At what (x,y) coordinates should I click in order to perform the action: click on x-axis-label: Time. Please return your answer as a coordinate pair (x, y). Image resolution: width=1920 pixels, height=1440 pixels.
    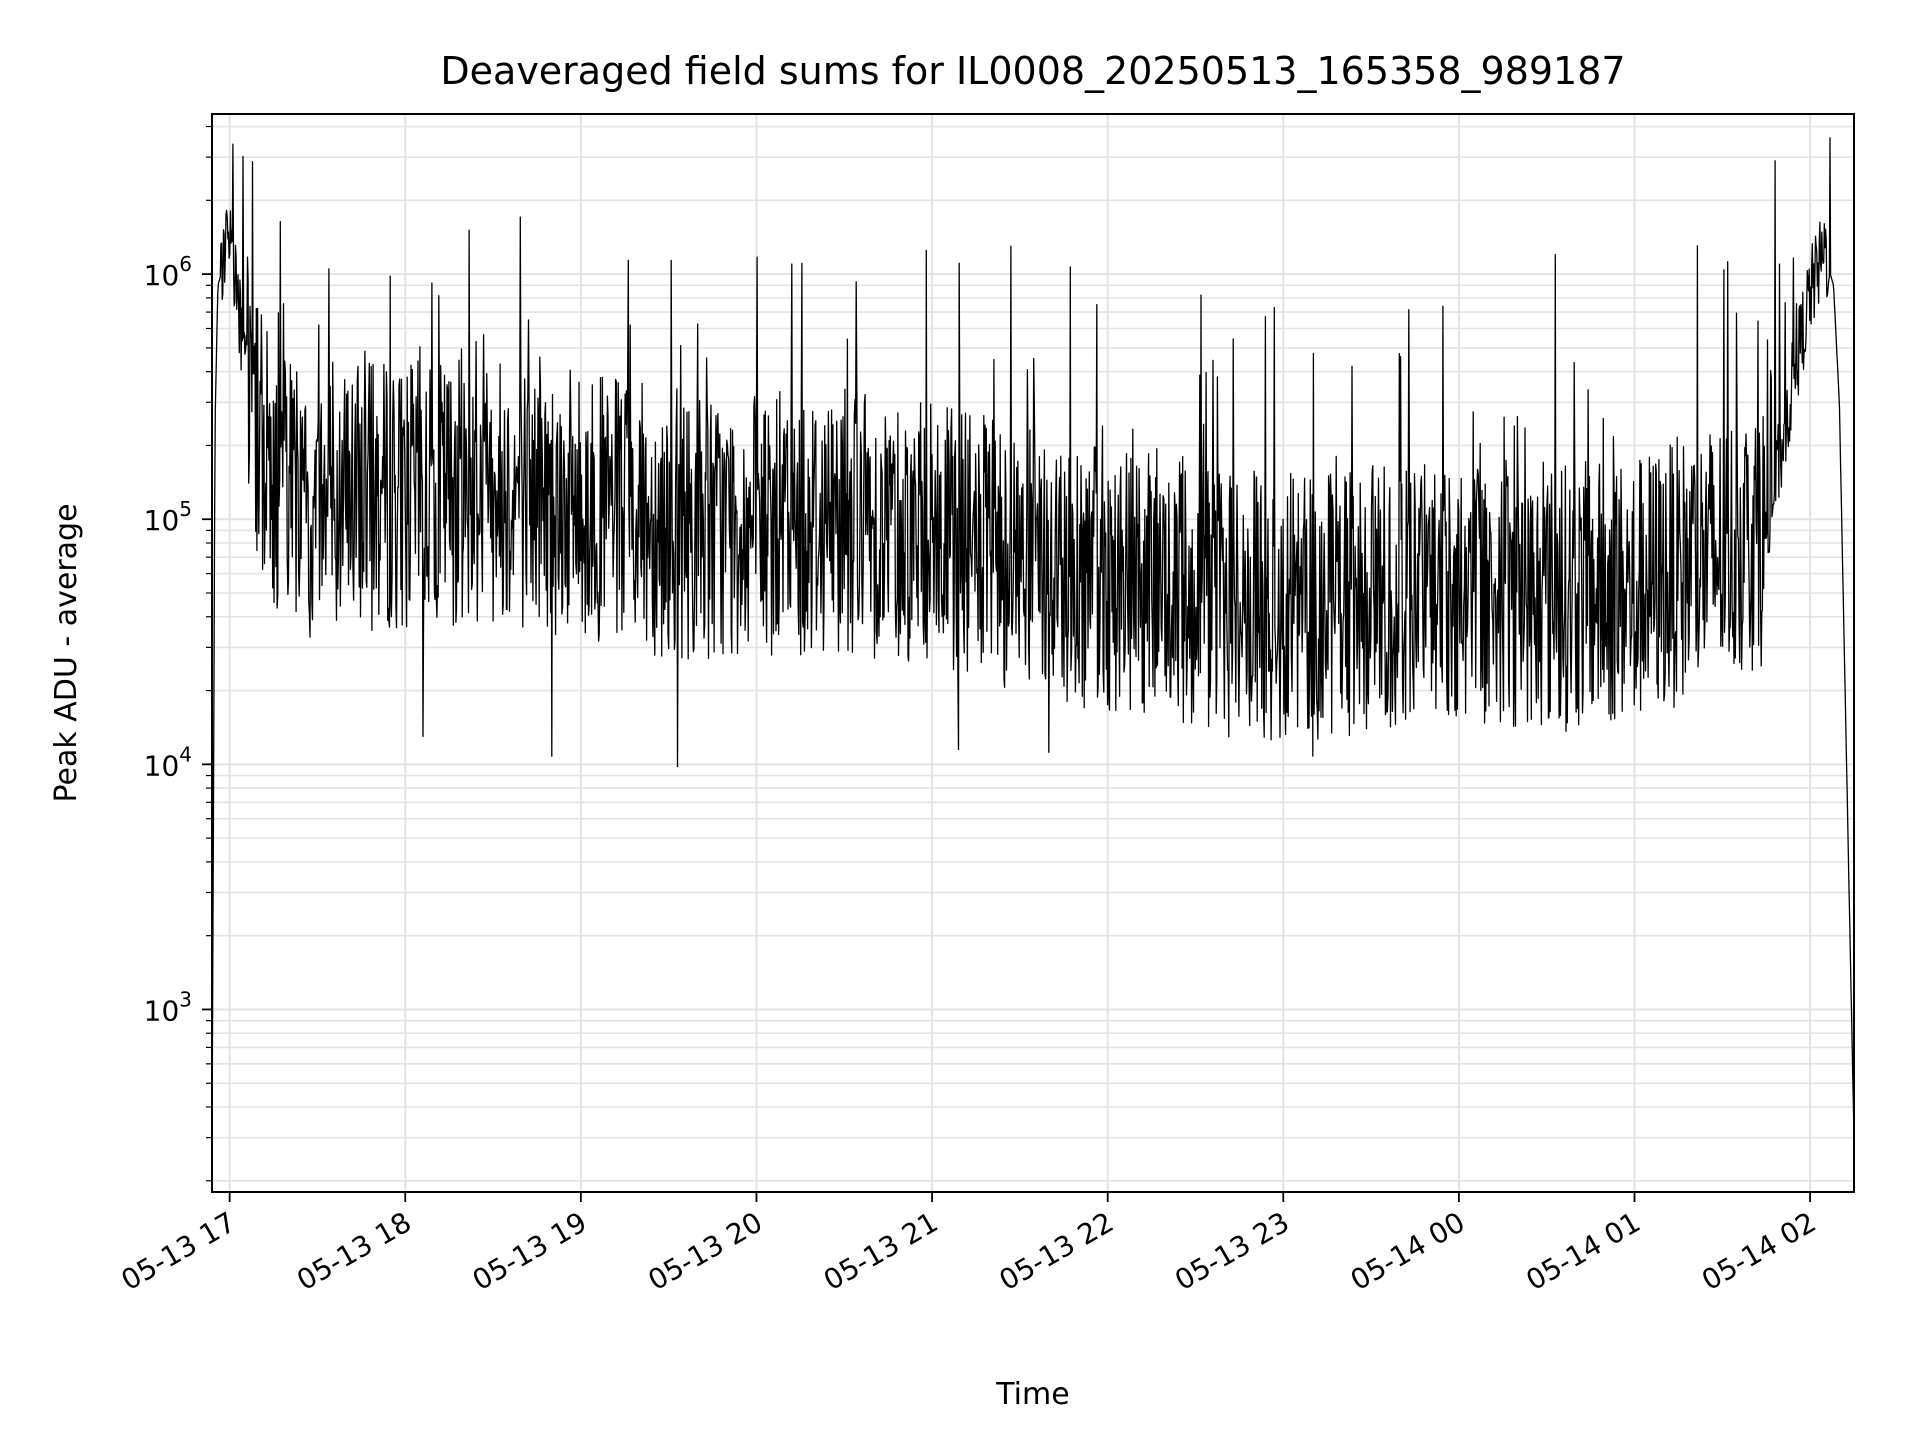
    Looking at the image, I should click on (1032, 1394).